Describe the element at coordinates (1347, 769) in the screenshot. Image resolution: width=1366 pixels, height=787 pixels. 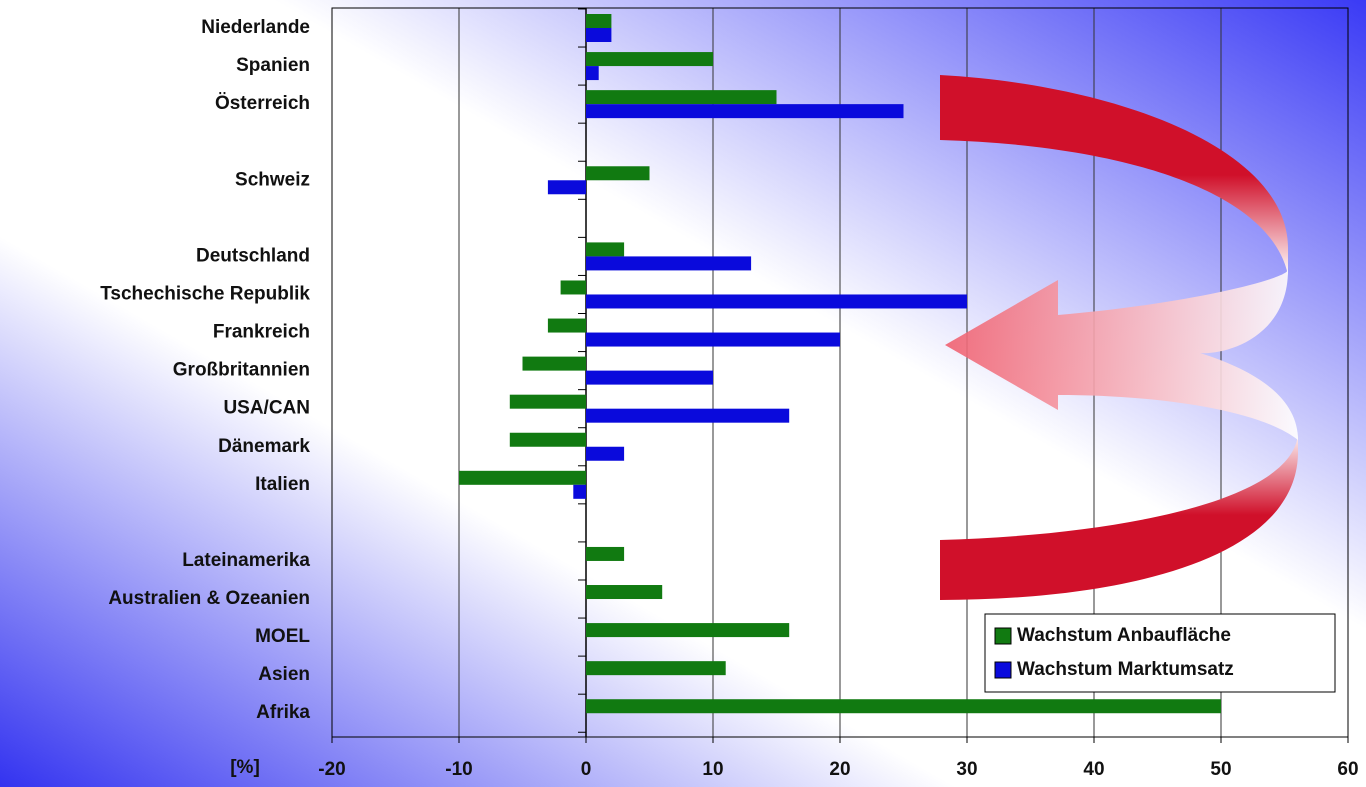
I see `x-tick-label: 60` at that location.